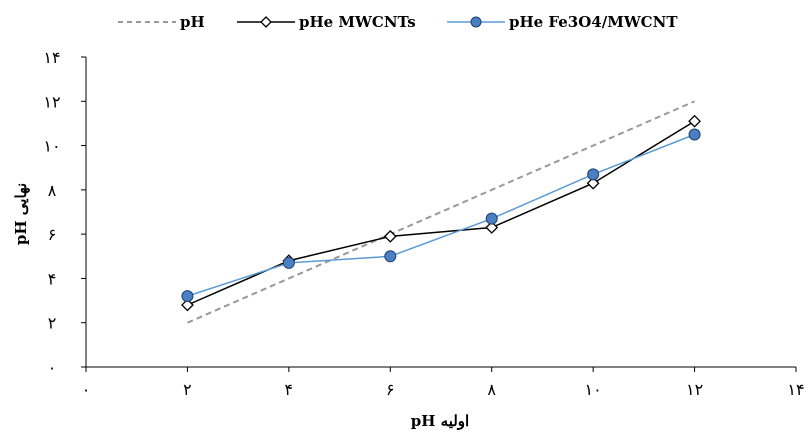 The height and width of the screenshot is (436, 809). I want to click on y-axis-label: pH نهایی, so click(21, 214).